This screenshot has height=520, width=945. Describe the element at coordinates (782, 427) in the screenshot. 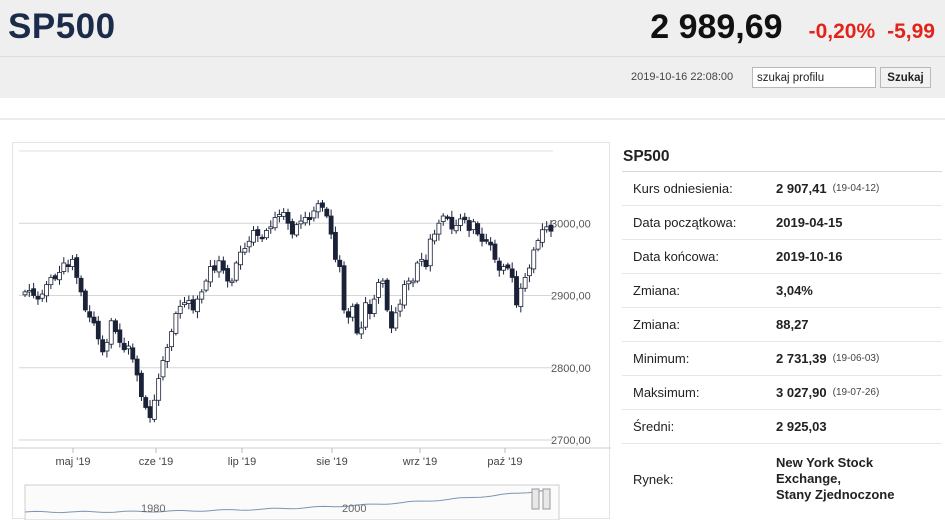

I see `stats-row: Średni: 2 925,03` at that location.